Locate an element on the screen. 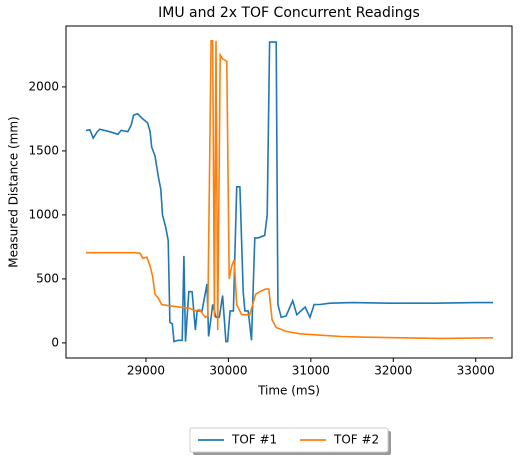 This screenshot has height=457, width=520. y-tick-label: 500 is located at coordinates (47, 278).